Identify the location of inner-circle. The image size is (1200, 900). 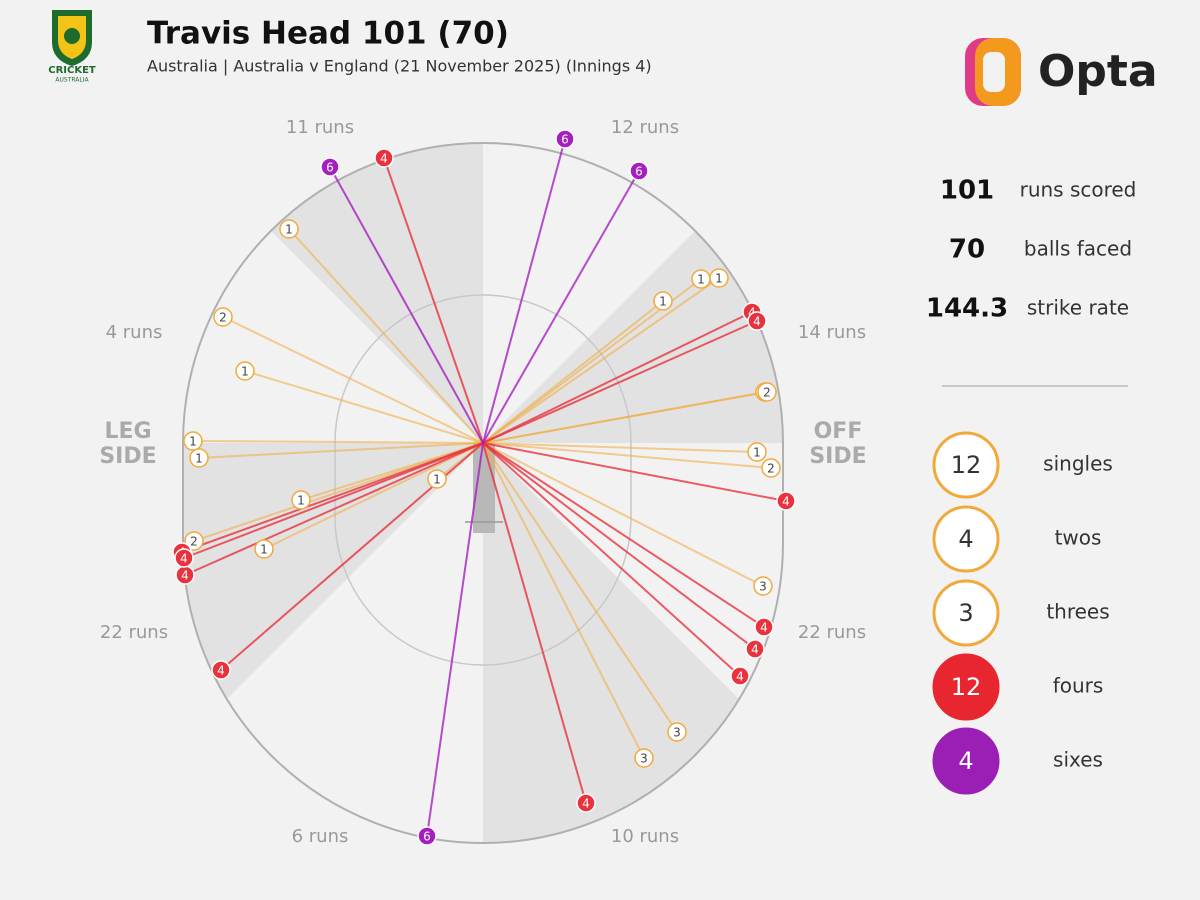
(483, 480).